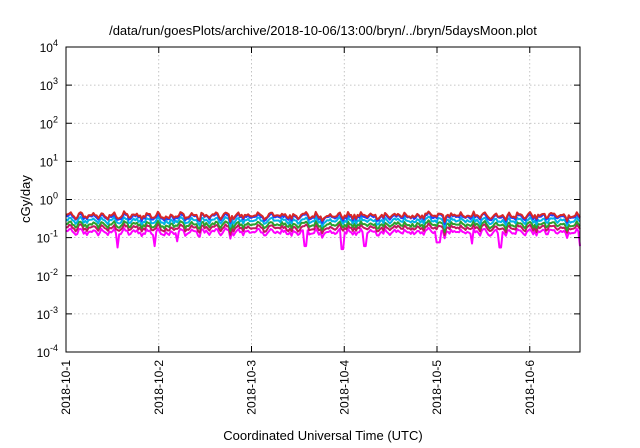 The image size is (640, 448). Describe the element at coordinates (49, 199) in the screenshot. I see `y-tick-label: 10⁰` at that location.